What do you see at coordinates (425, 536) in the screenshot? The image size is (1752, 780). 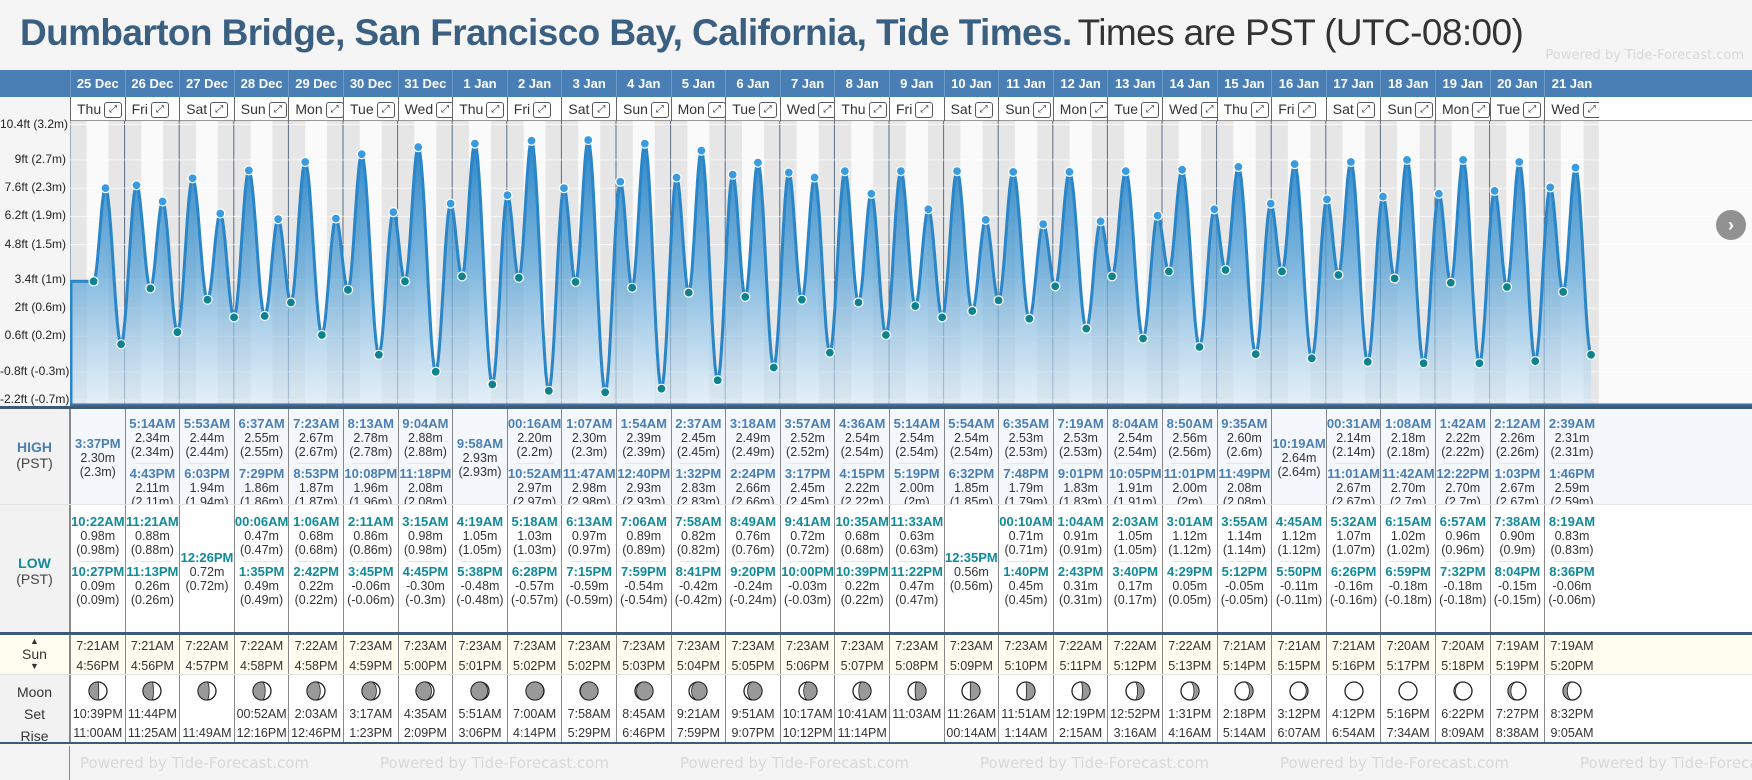 I see `tide-height: 0.98m` at bounding box center [425, 536].